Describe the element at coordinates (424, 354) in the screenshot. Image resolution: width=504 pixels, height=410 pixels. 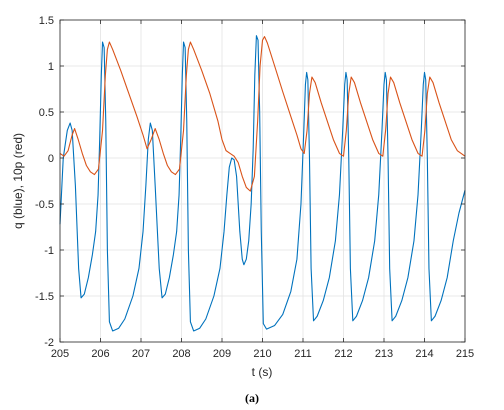
I see `x-tick-label: 214` at that location.